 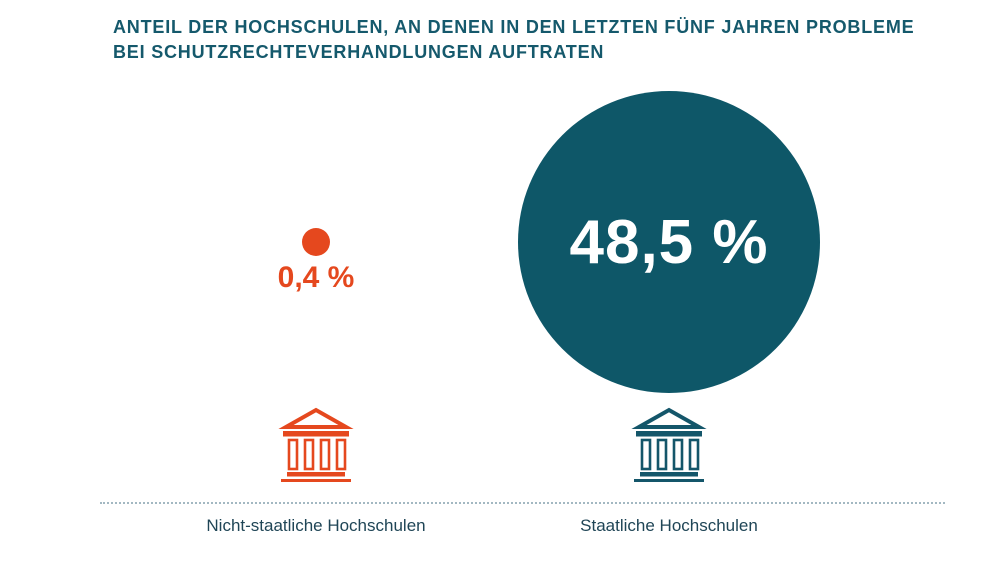 What do you see at coordinates (669, 525) in the screenshot?
I see `category-label-state: Staatliche Hochschulen` at bounding box center [669, 525].